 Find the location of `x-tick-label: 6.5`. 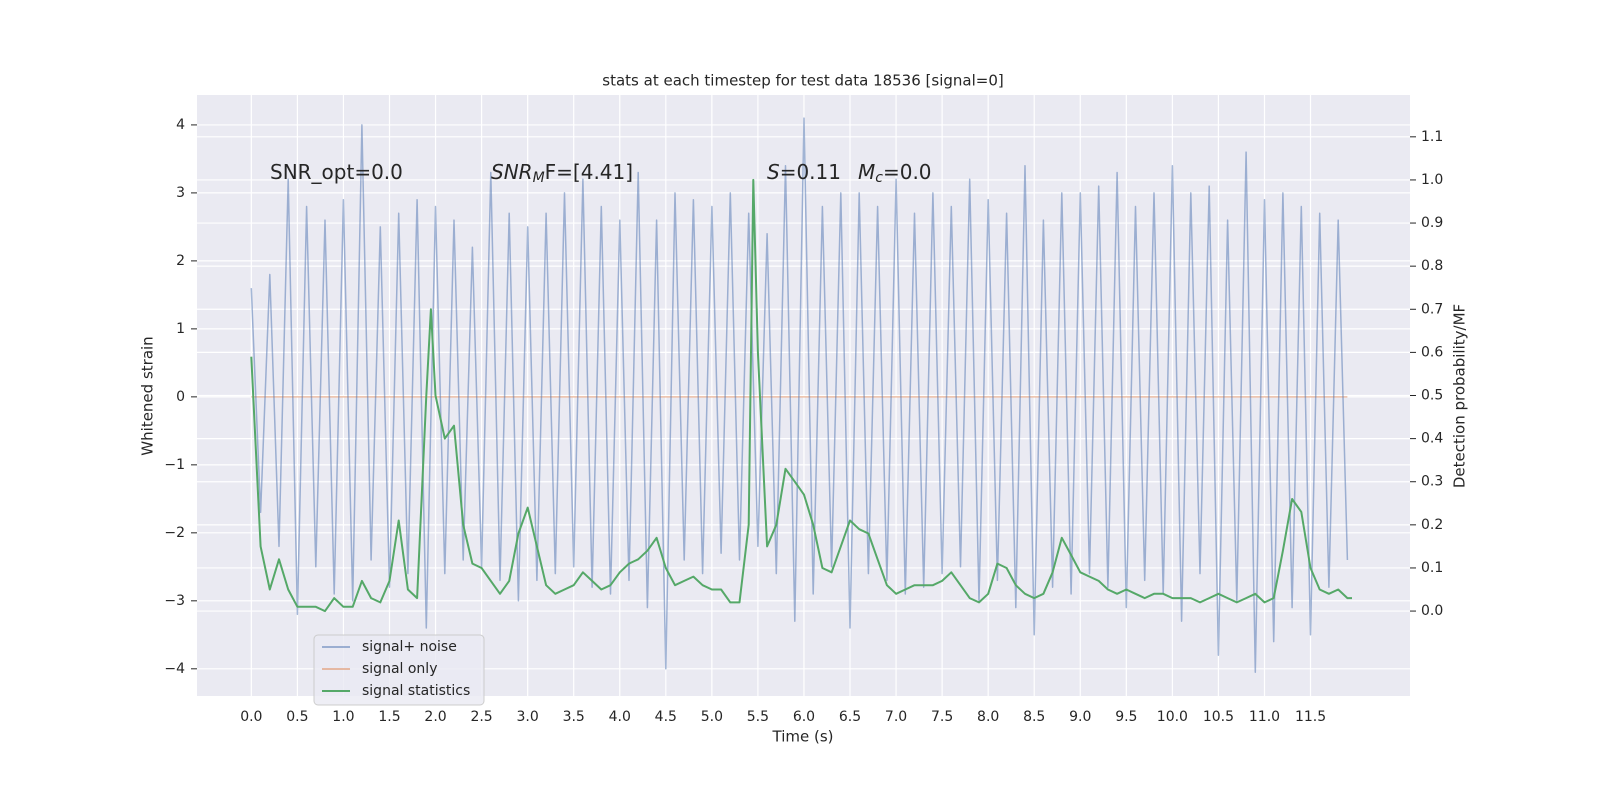

x-tick-label: 6.5 is located at coordinates (850, 717).